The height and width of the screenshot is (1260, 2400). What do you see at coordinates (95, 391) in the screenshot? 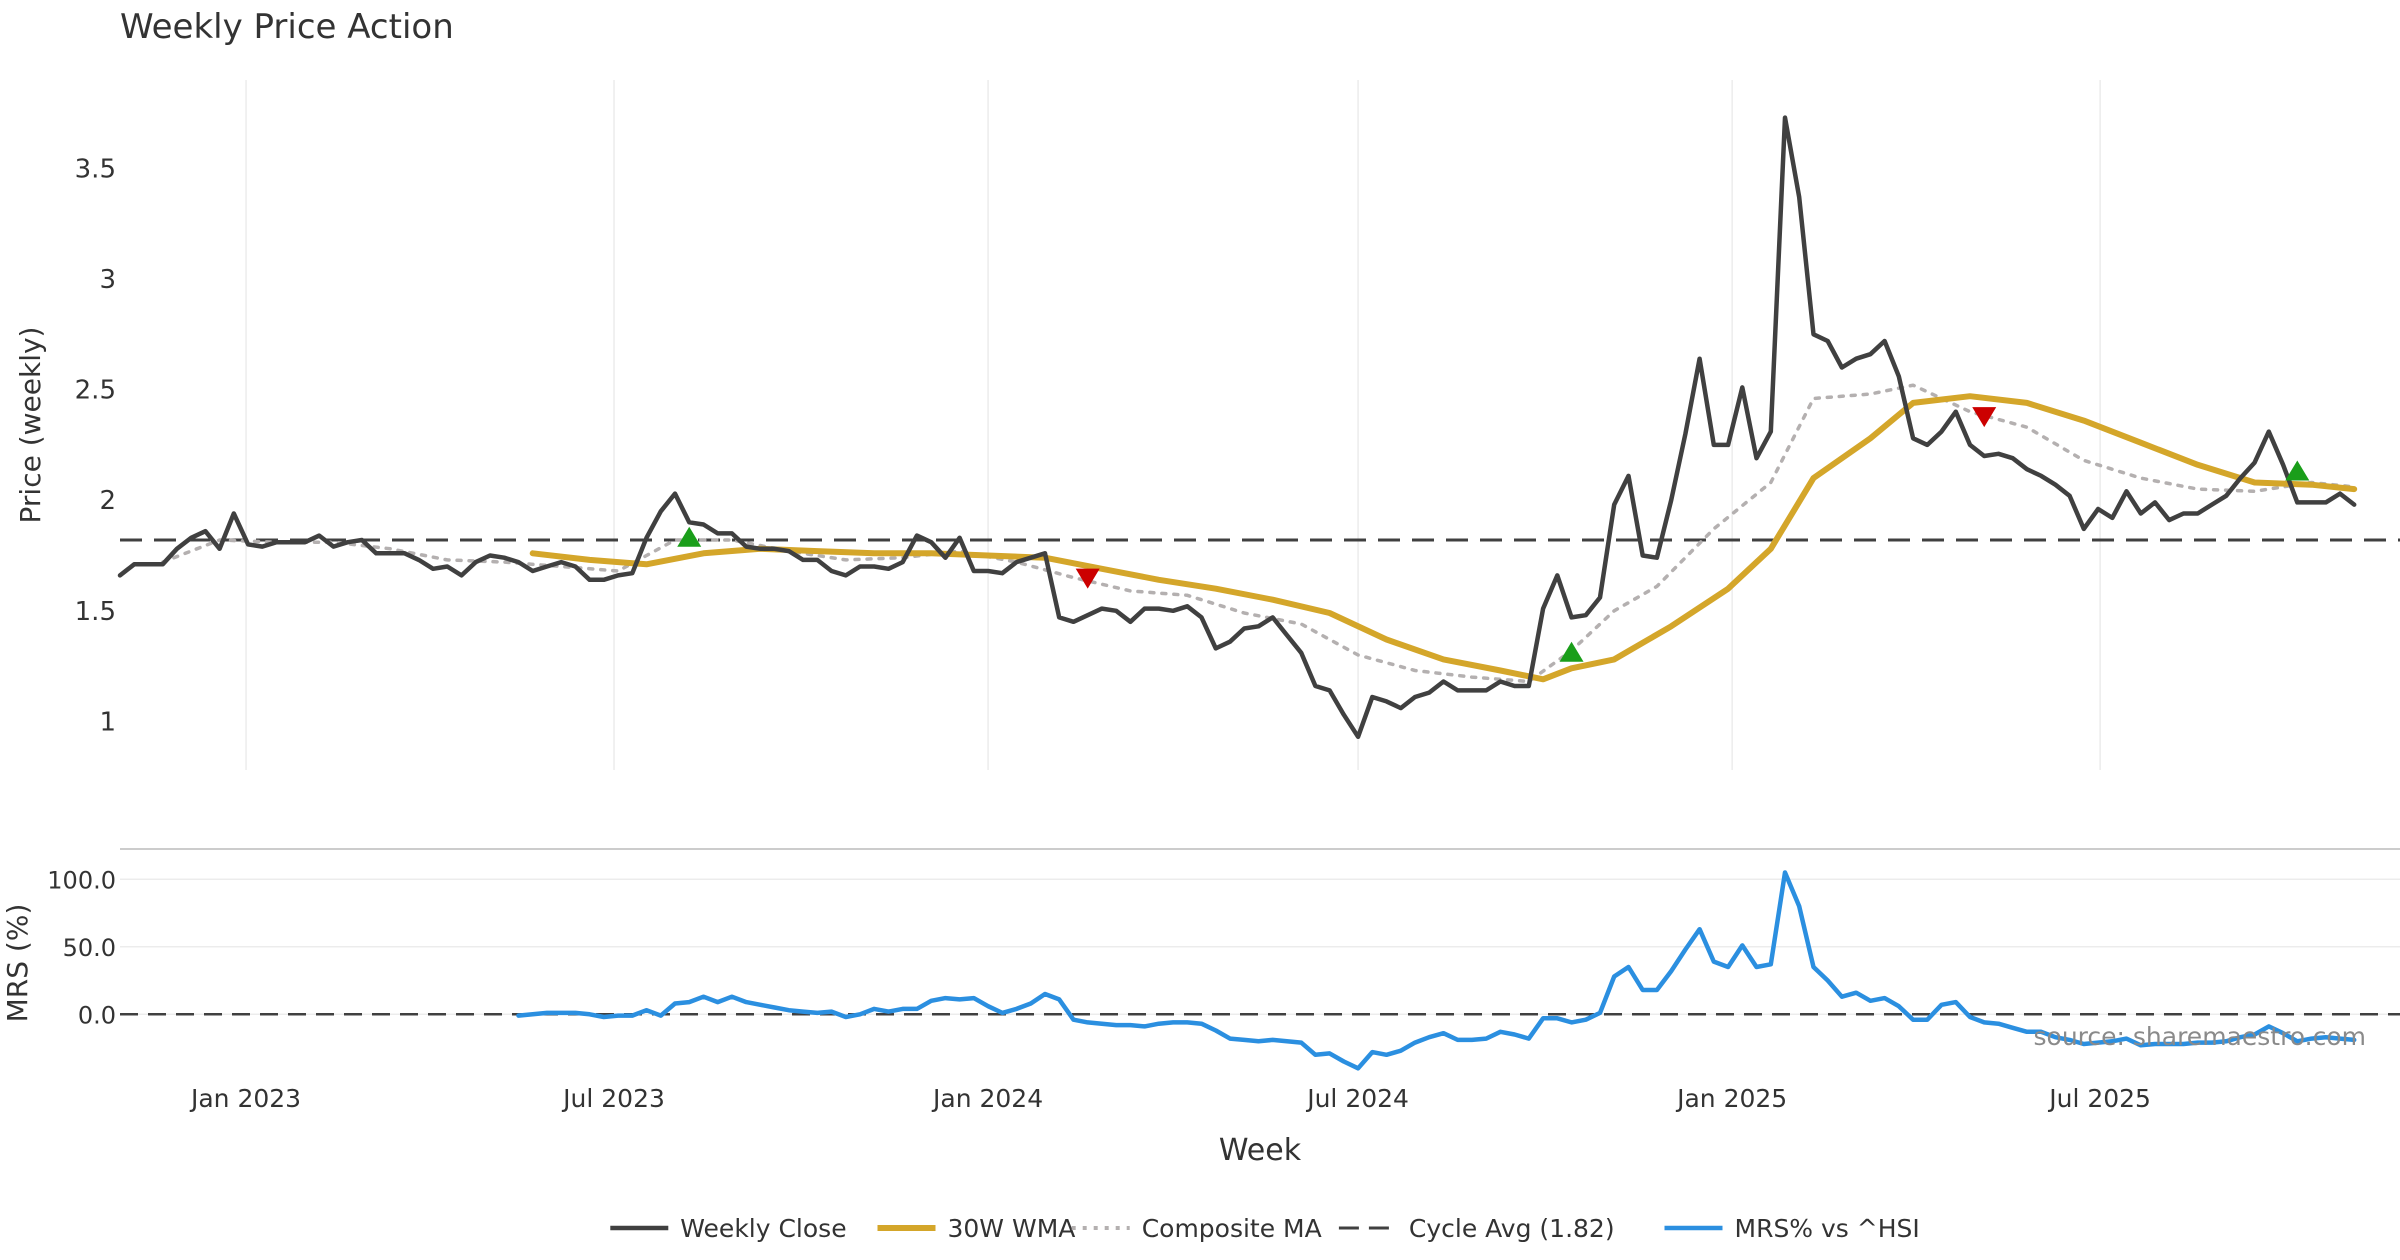
I see `price-y-tick-label: 2.5` at bounding box center [95, 391].